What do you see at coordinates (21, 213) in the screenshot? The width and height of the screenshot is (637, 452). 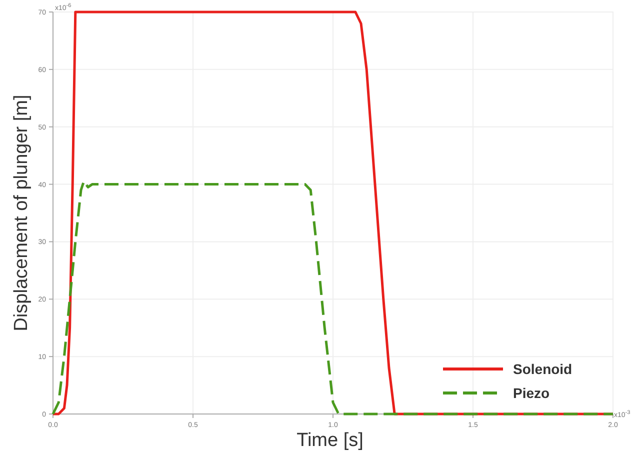 I see `y-axis-title: Displacement of plunger [m]` at bounding box center [21, 213].